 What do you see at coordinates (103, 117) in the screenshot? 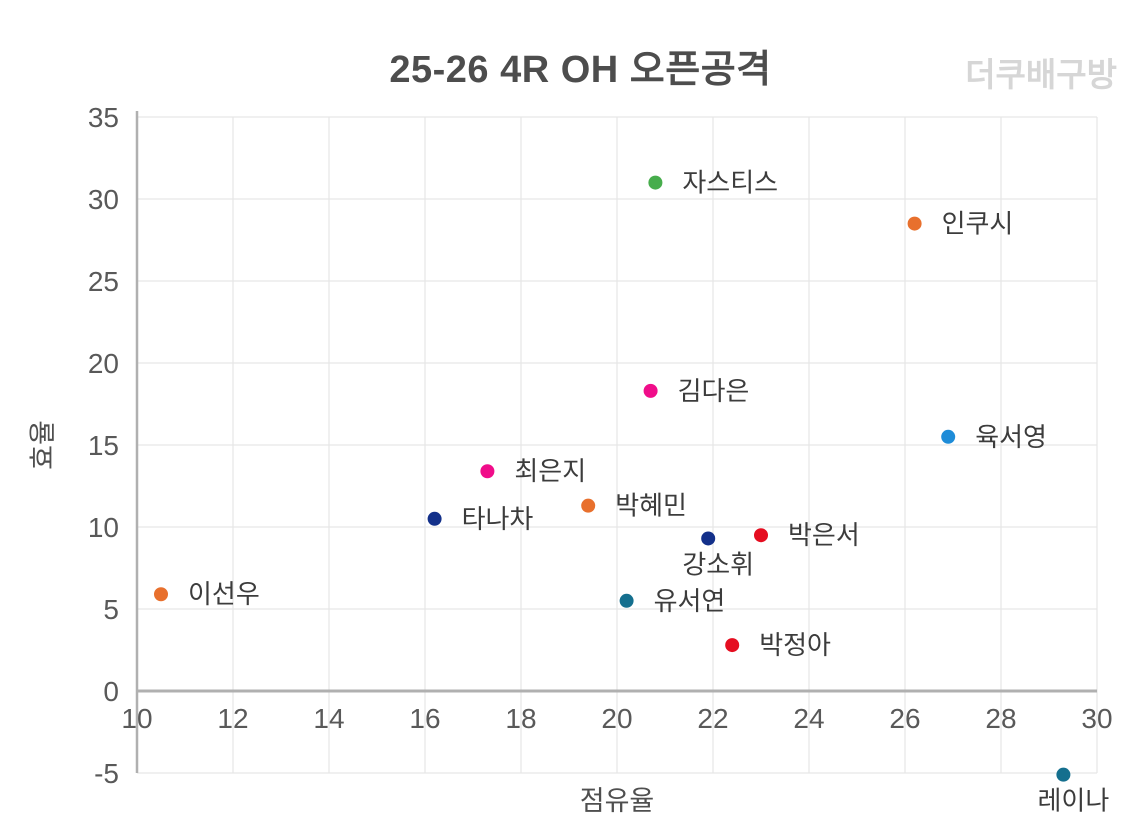
I see `y-tick-label: 35` at bounding box center [103, 117].